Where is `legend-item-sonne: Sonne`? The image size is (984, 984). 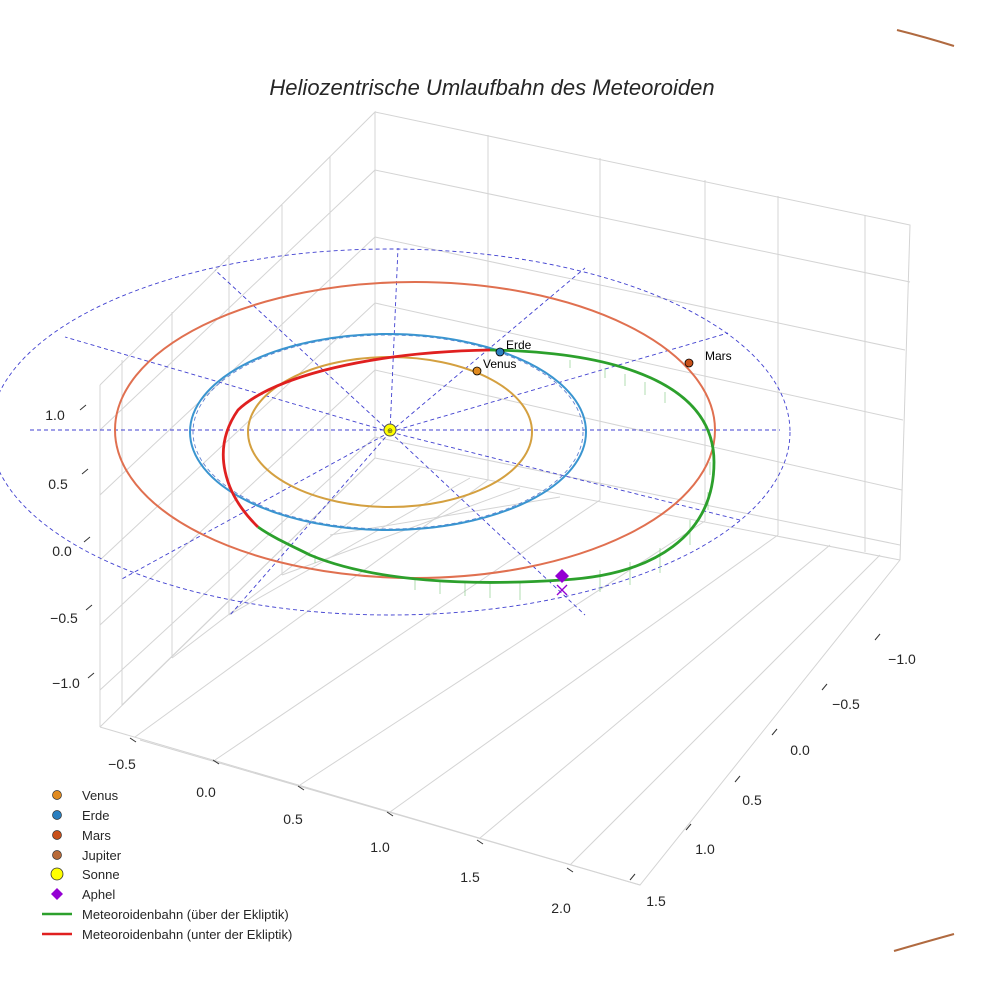
legend-item-sonne: Sonne is located at coordinates (85, 874).